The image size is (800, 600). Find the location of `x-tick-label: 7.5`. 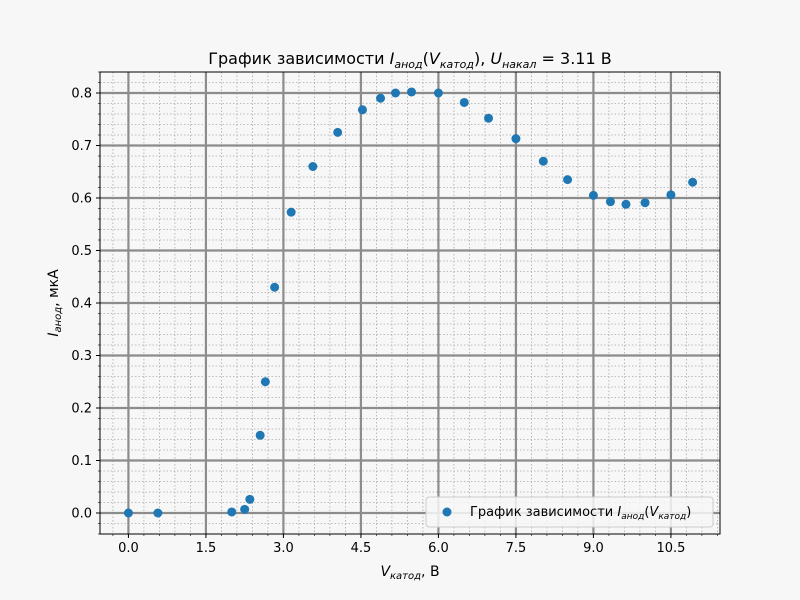

x-tick-label: 7.5 is located at coordinates (516, 548).